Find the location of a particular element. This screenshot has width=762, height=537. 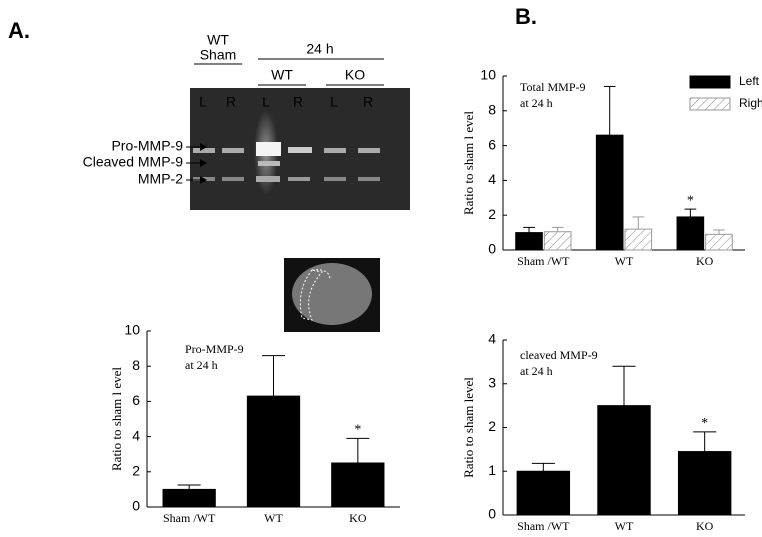

y-tick-label: 3 is located at coordinates (492, 382).